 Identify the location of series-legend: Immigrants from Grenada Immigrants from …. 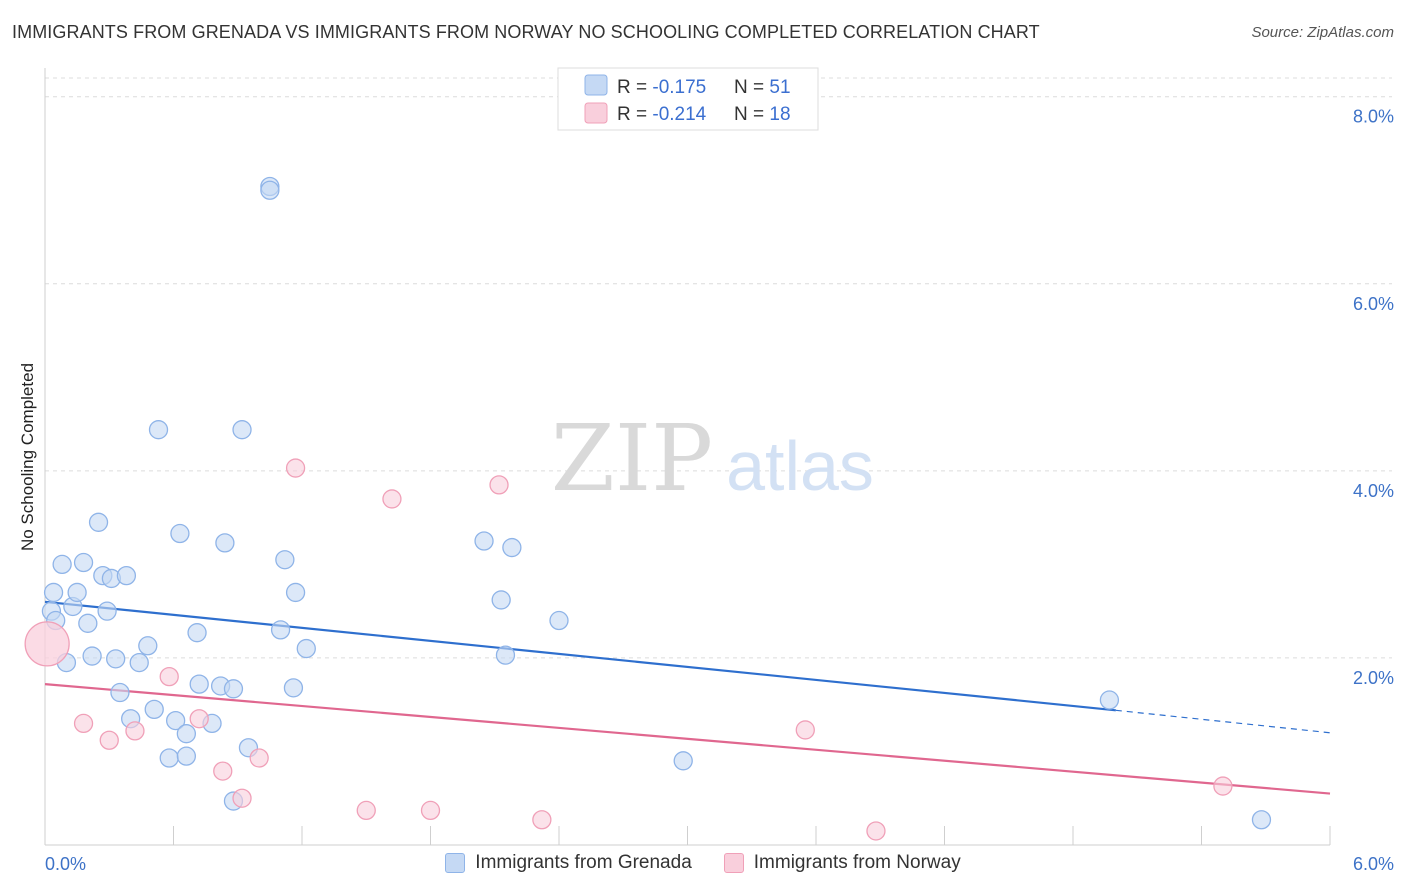
(703, 863).